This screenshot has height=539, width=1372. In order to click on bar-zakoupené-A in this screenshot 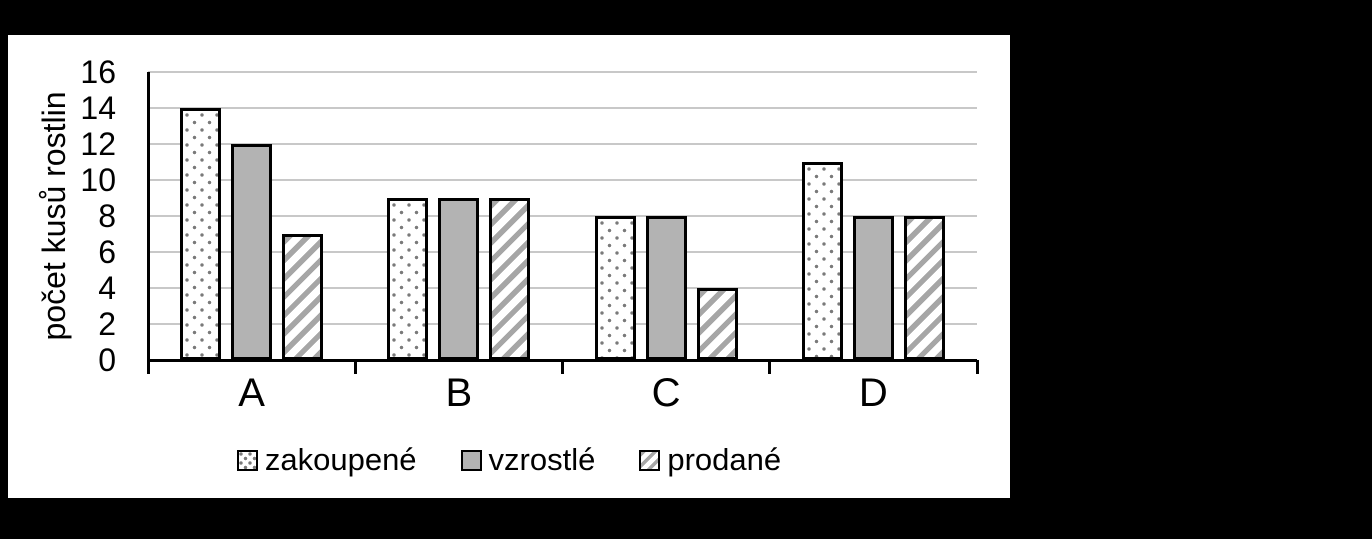, I will do `click(201, 234)`.